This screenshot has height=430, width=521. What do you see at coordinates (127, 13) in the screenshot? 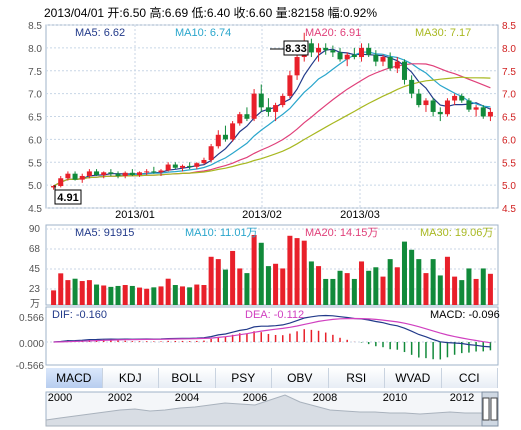
I see `quote-open: 开:6.50` at bounding box center [127, 13].